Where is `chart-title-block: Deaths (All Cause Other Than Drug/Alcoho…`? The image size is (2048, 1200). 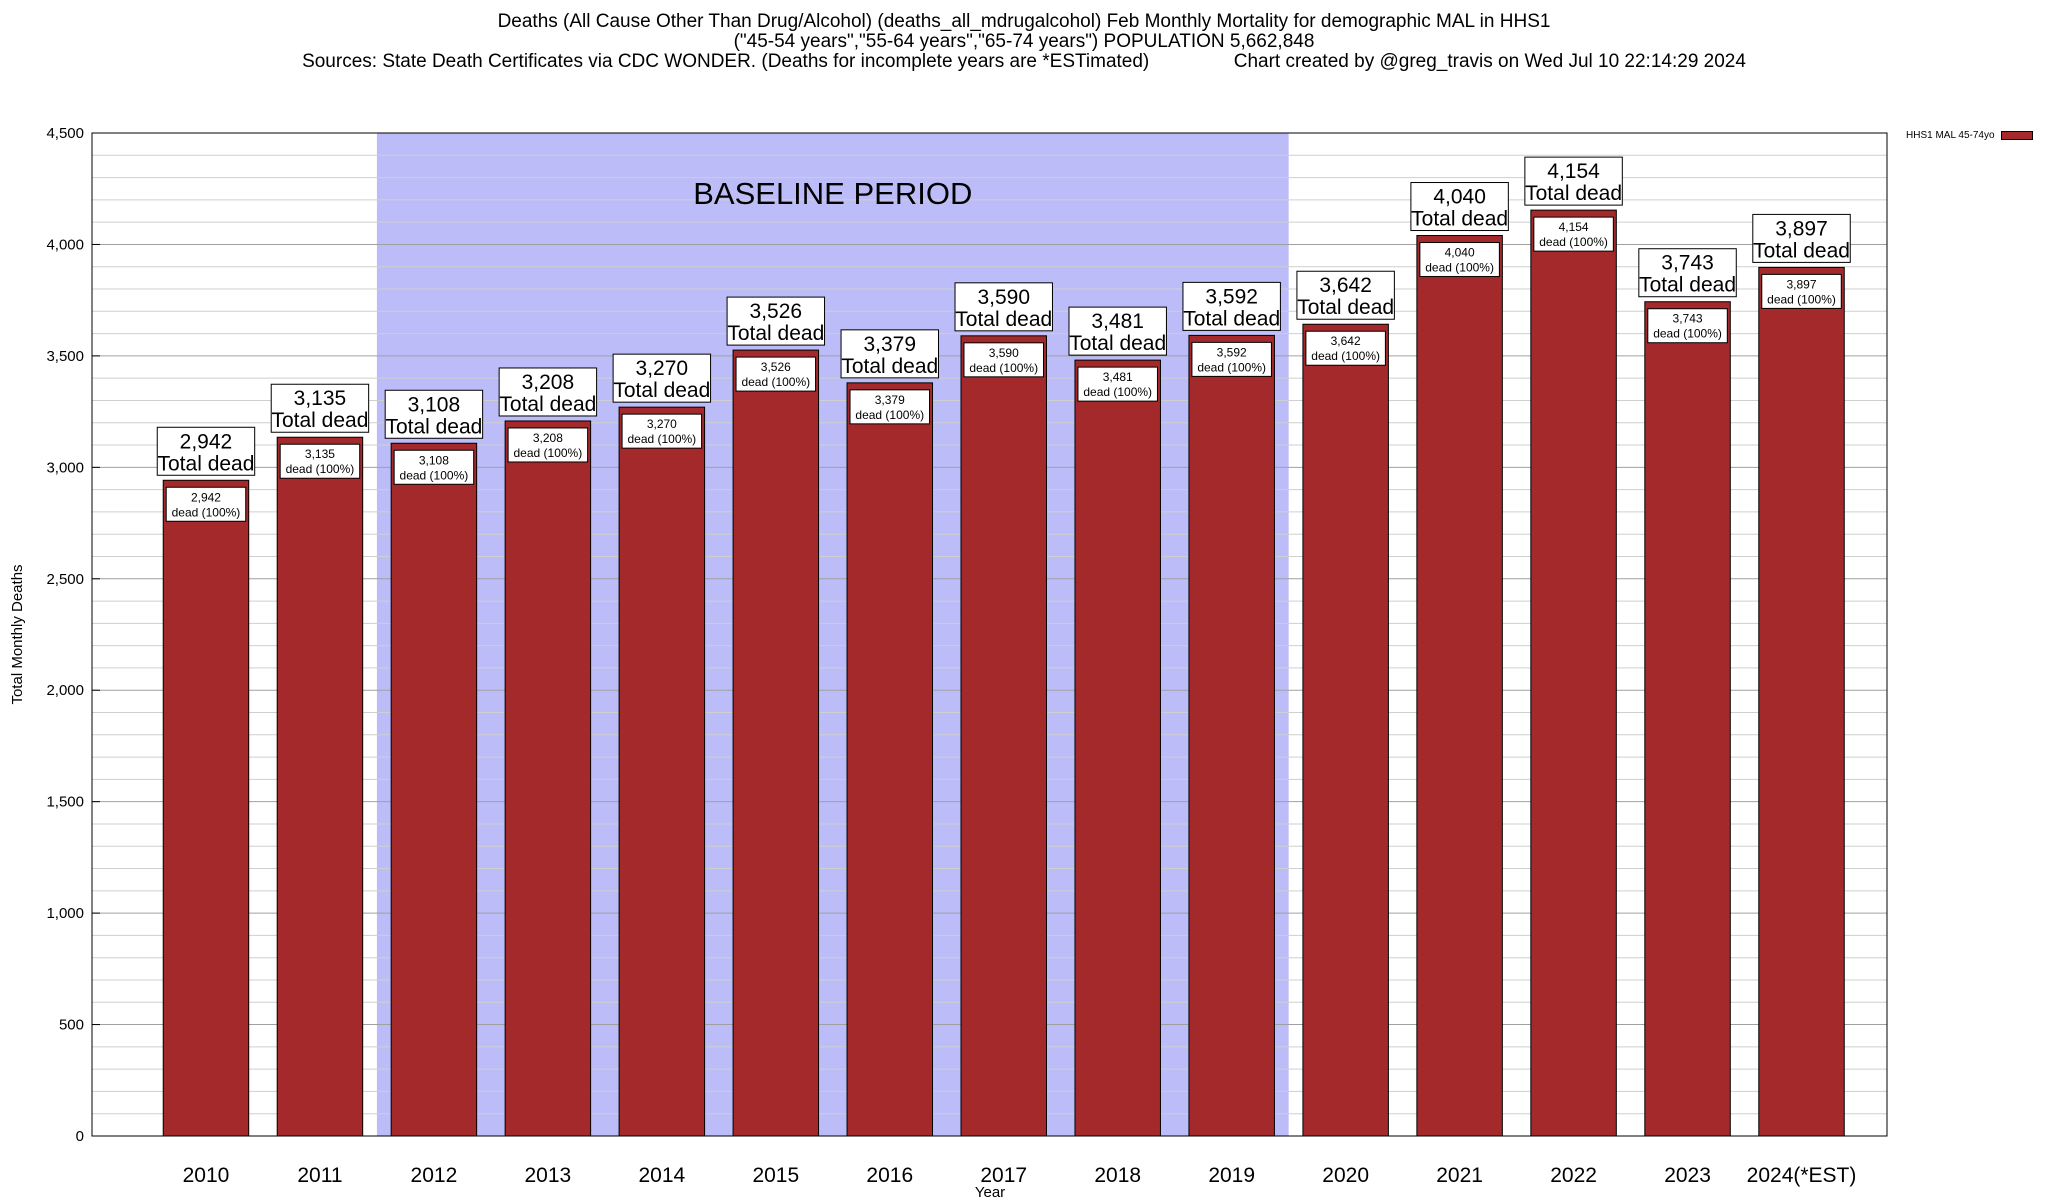
chart-title-block: Deaths (All Cause Other Than Drug/Alcoho… is located at coordinates (1024, 42).